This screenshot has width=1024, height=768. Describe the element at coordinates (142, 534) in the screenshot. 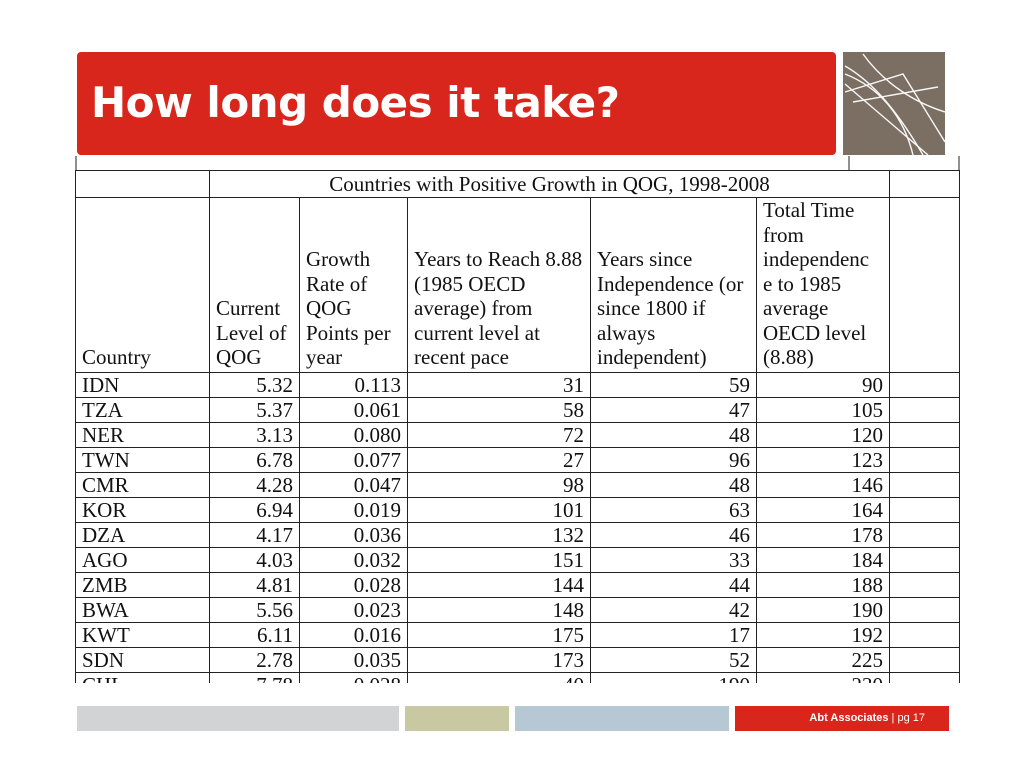

I see `cell-country: DZA` at that location.